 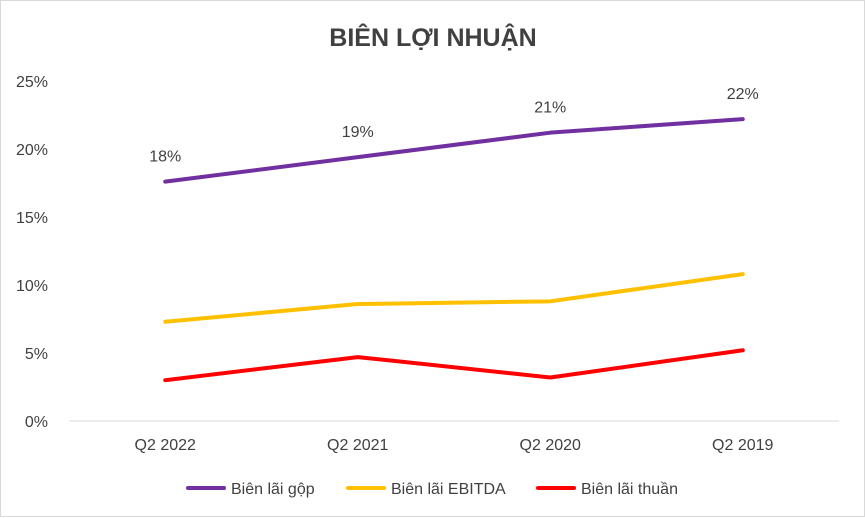 I want to click on legend-label: Biên lãi thuần, so click(x=629, y=489).